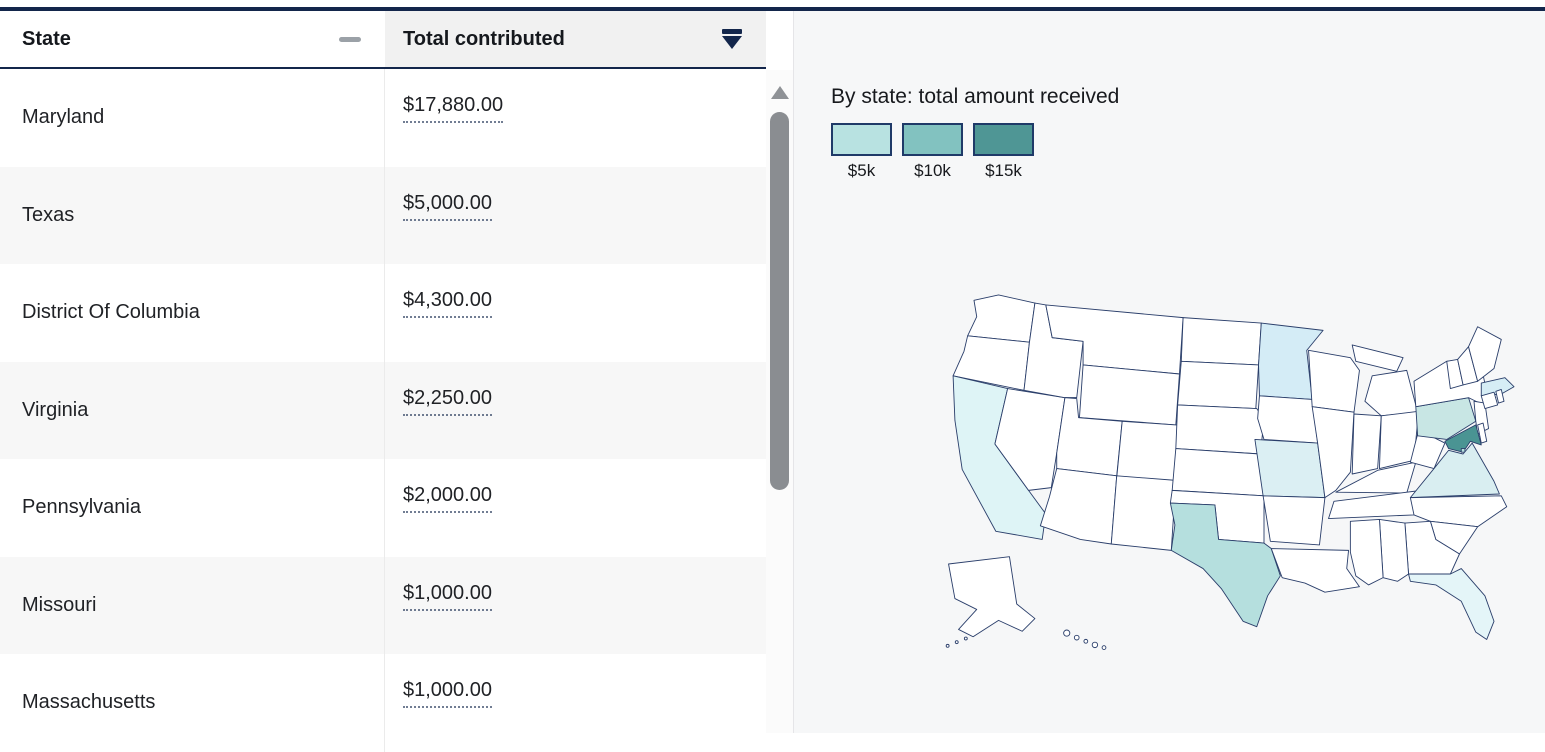  Describe the element at coordinates (1482, 433) in the screenshot. I see `state-shape-de` at that location.